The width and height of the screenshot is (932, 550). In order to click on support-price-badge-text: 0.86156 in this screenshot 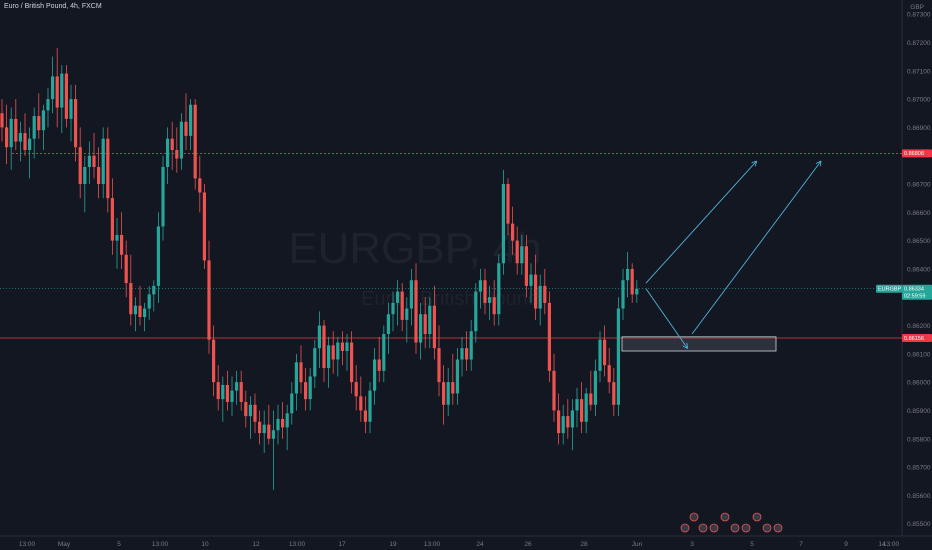, I will do `click(914, 339)`.